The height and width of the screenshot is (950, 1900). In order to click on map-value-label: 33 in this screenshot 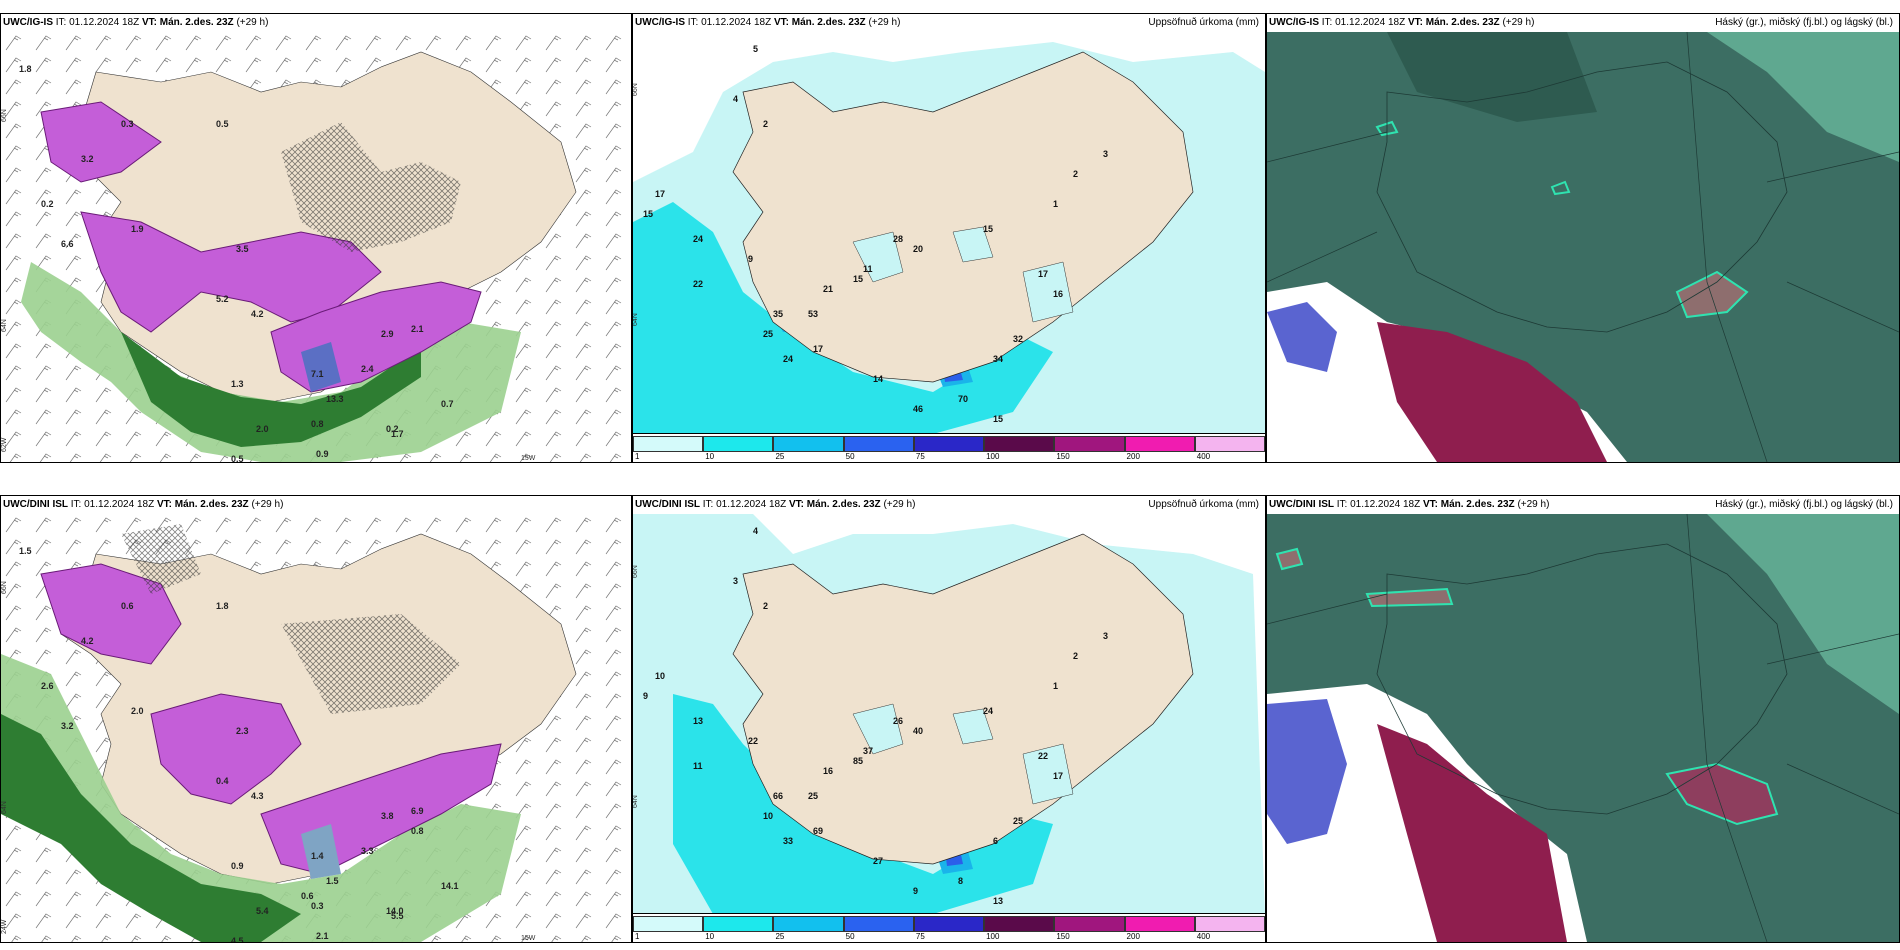, I will do `click(788, 841)`.